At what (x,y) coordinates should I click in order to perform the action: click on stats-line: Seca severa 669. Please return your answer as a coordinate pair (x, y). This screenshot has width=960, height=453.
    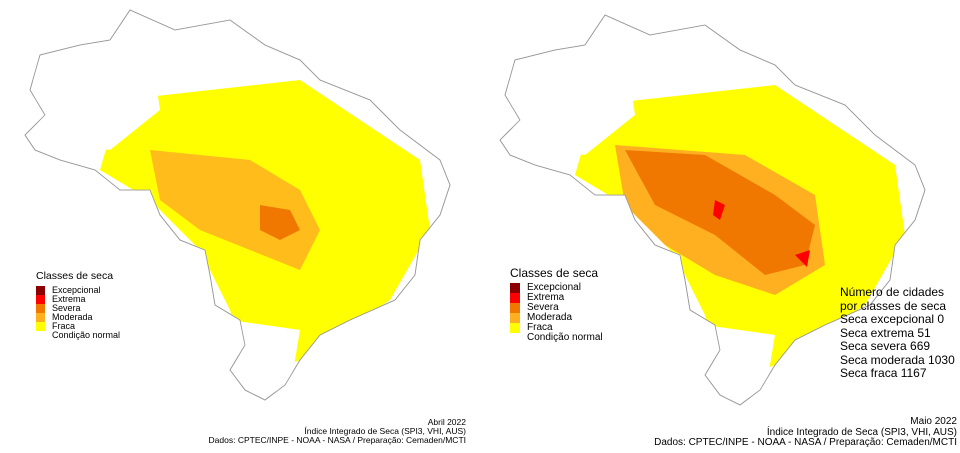
    Looking at the image, I should click on (885, 346).